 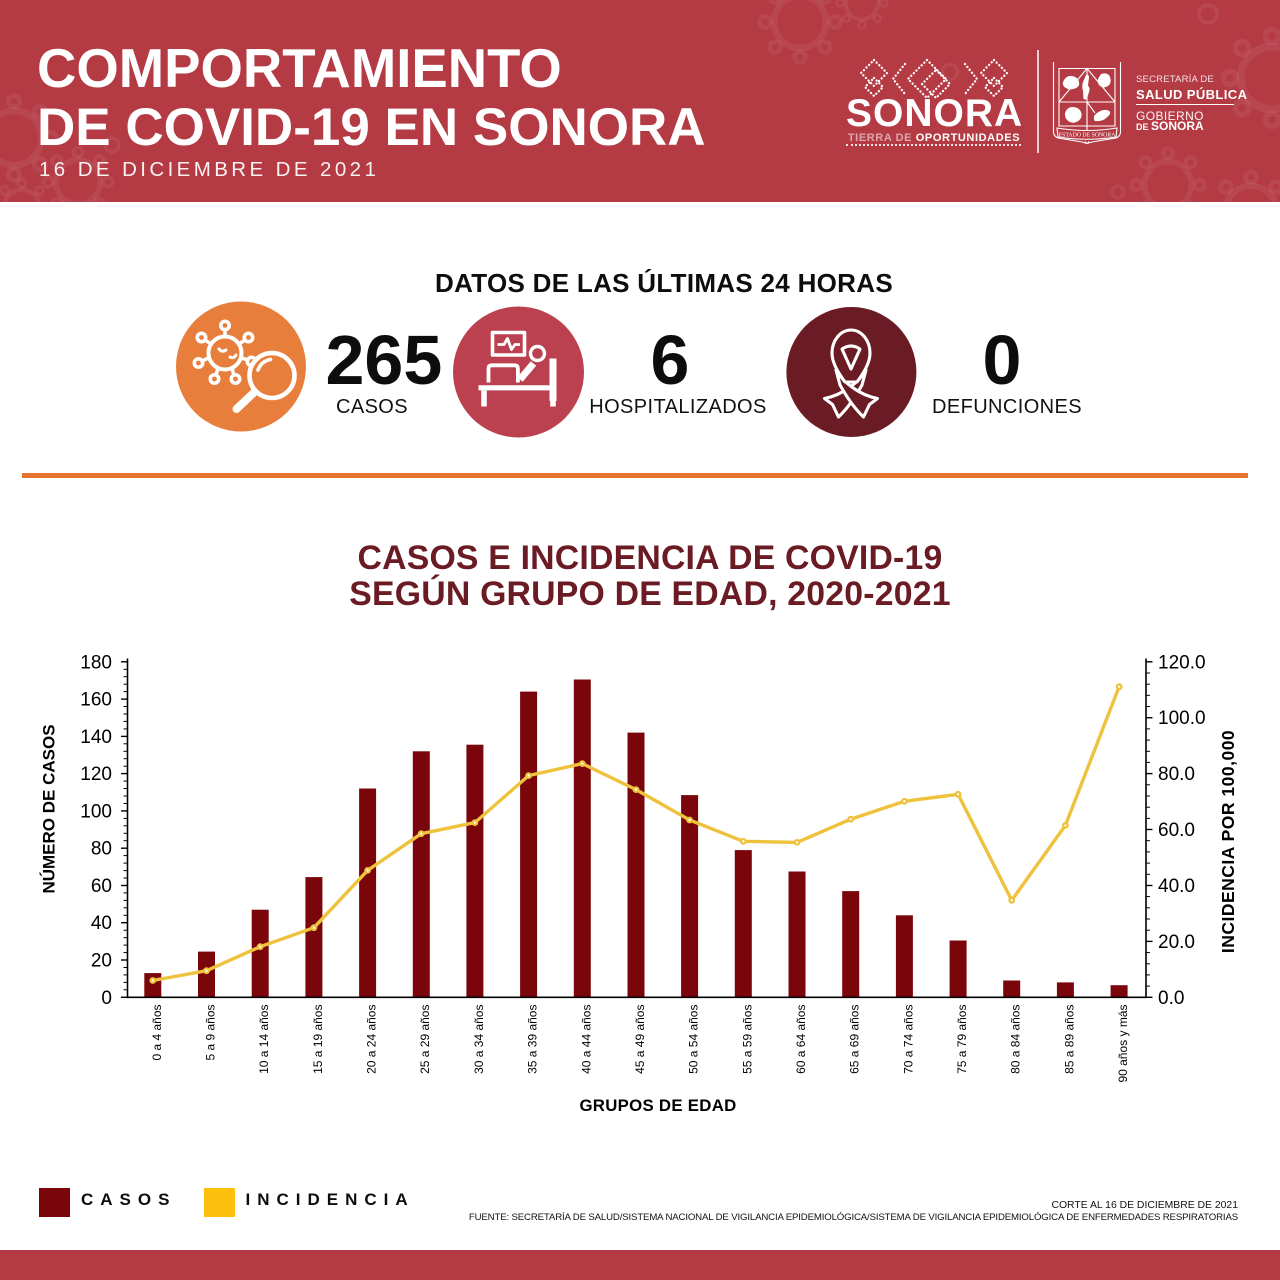 I want to click on svg-text: NÚMERO DE CASOS, so click(x=49, y=808).